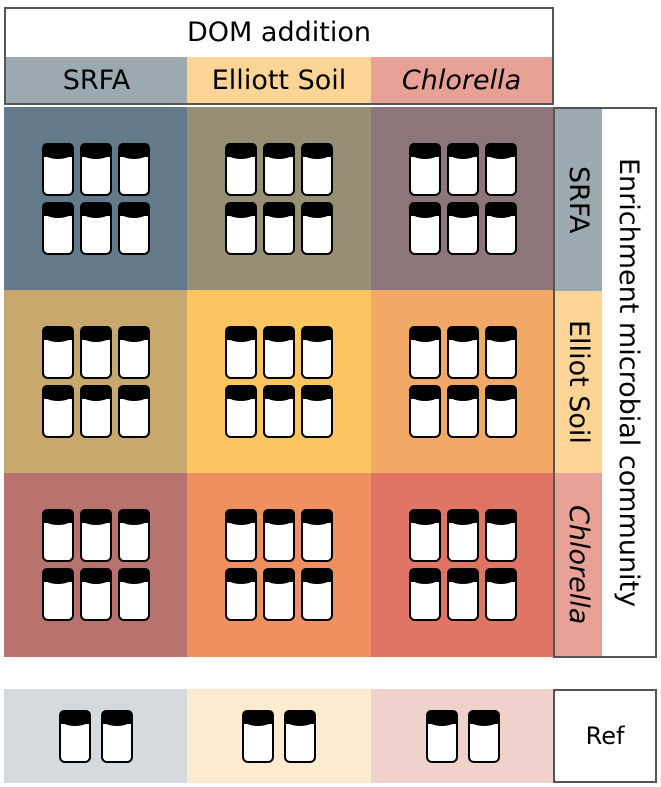 This screenshot has height=787, width=661. I want to click on dom-addition-title: DOM addition, so click(279, 32).